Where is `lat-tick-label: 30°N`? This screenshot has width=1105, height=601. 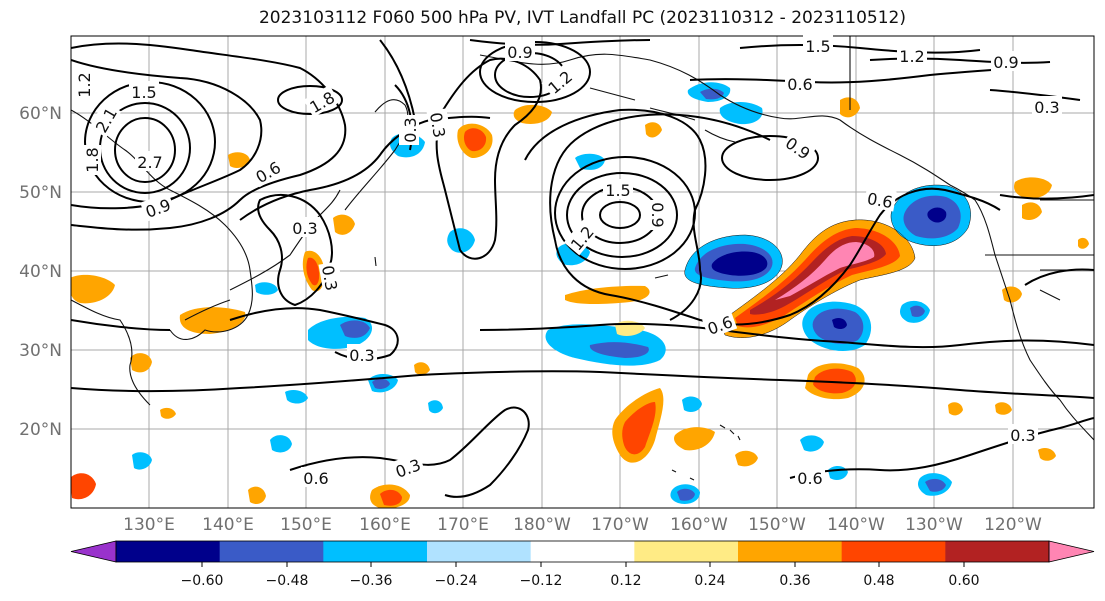
lat-tick-label: 30°N is located at coordinates (40, 351).